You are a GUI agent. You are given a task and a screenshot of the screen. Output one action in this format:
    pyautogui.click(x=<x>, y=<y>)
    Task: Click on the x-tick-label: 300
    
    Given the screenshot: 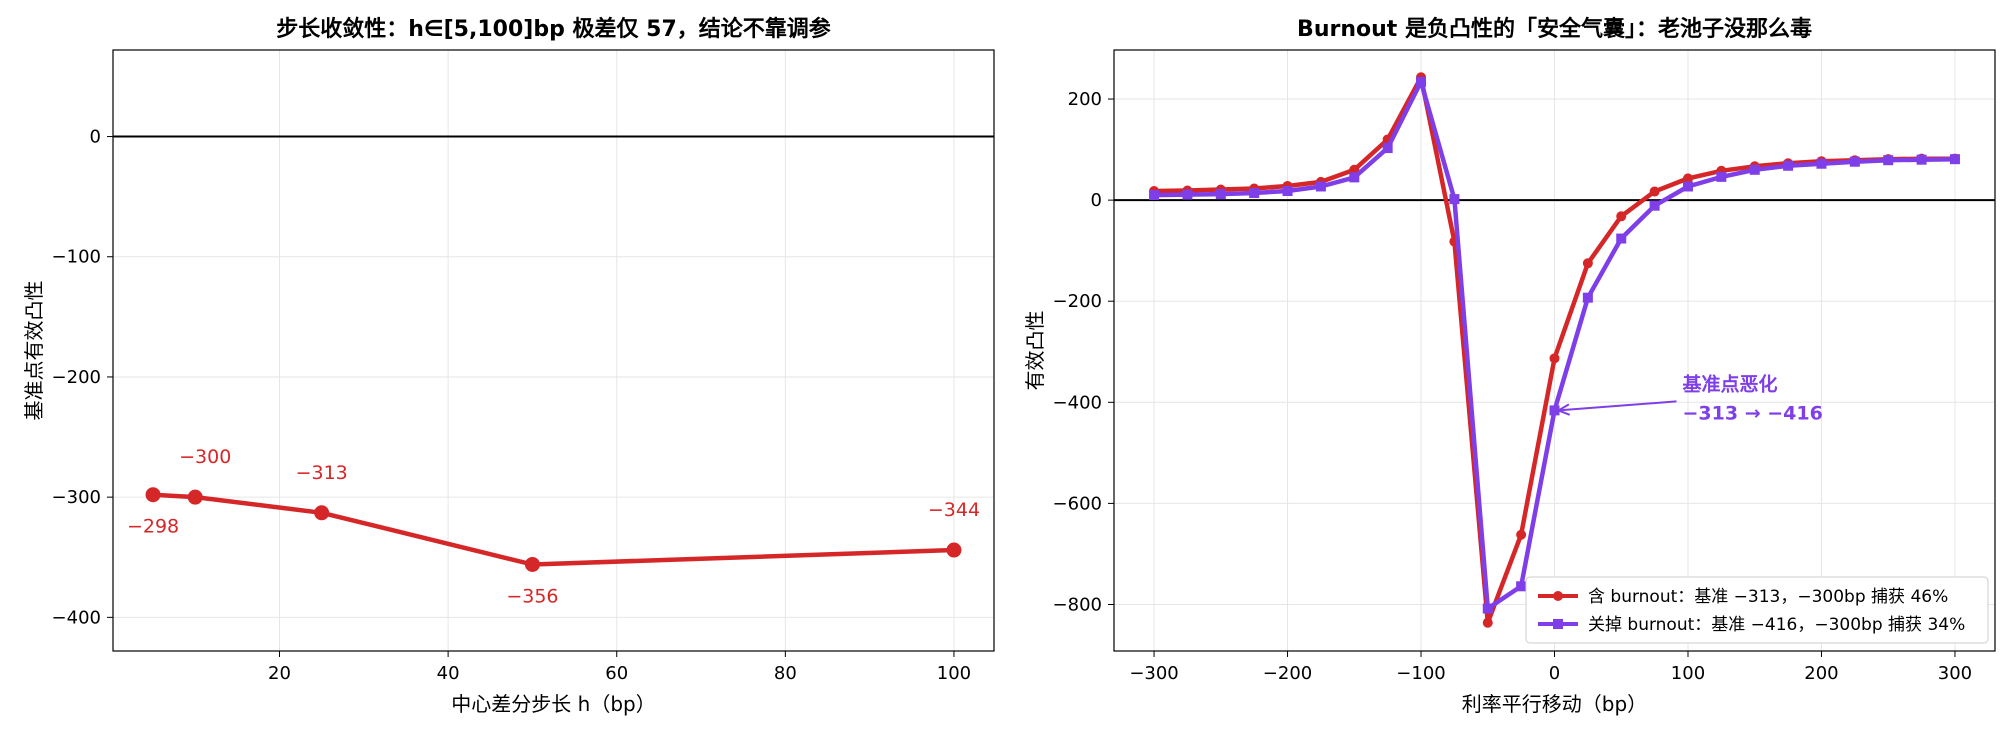 What is the action you would take?
    pyautogui.click(x=1955, y=673)
    